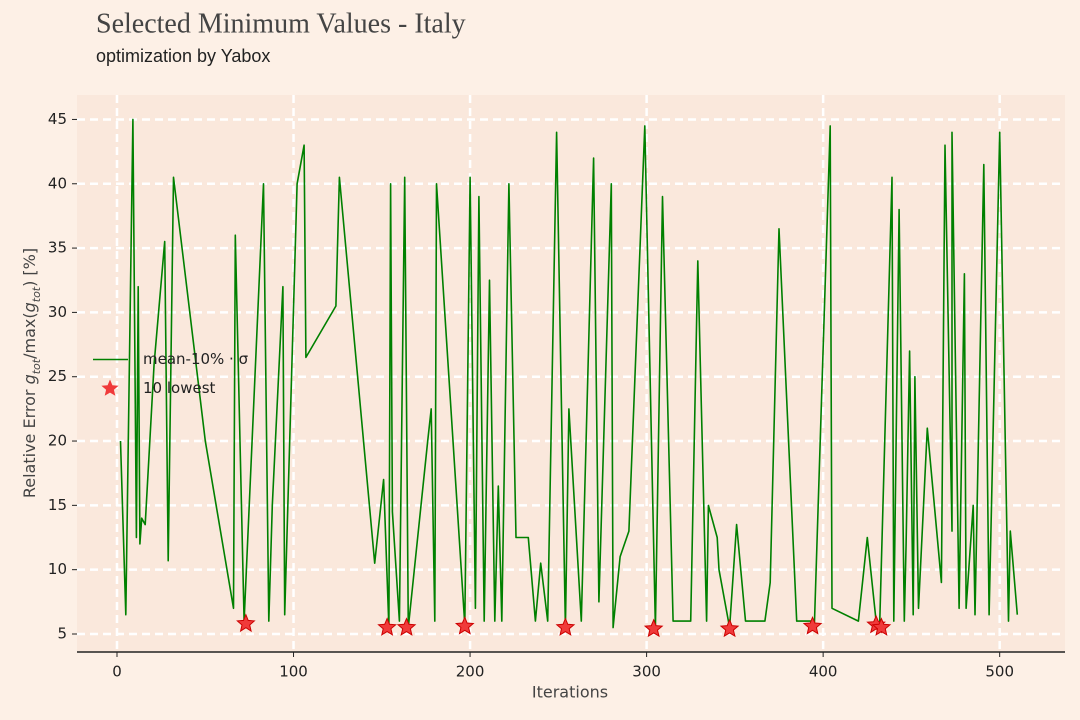 The width and height of the screenshot is (1080, 720). What do you see at coordinates (57, 183) in the screenshot?
I see `y-tick-label: 40` at bounding box center [57, 183].